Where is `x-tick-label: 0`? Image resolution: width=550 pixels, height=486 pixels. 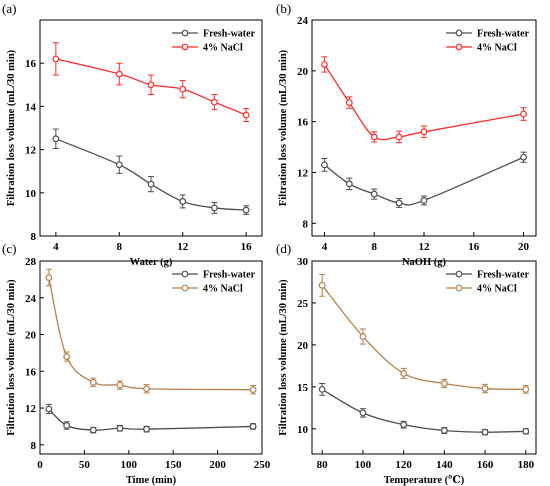
x-tick-label: 0 is located at coordinates (40, 465).